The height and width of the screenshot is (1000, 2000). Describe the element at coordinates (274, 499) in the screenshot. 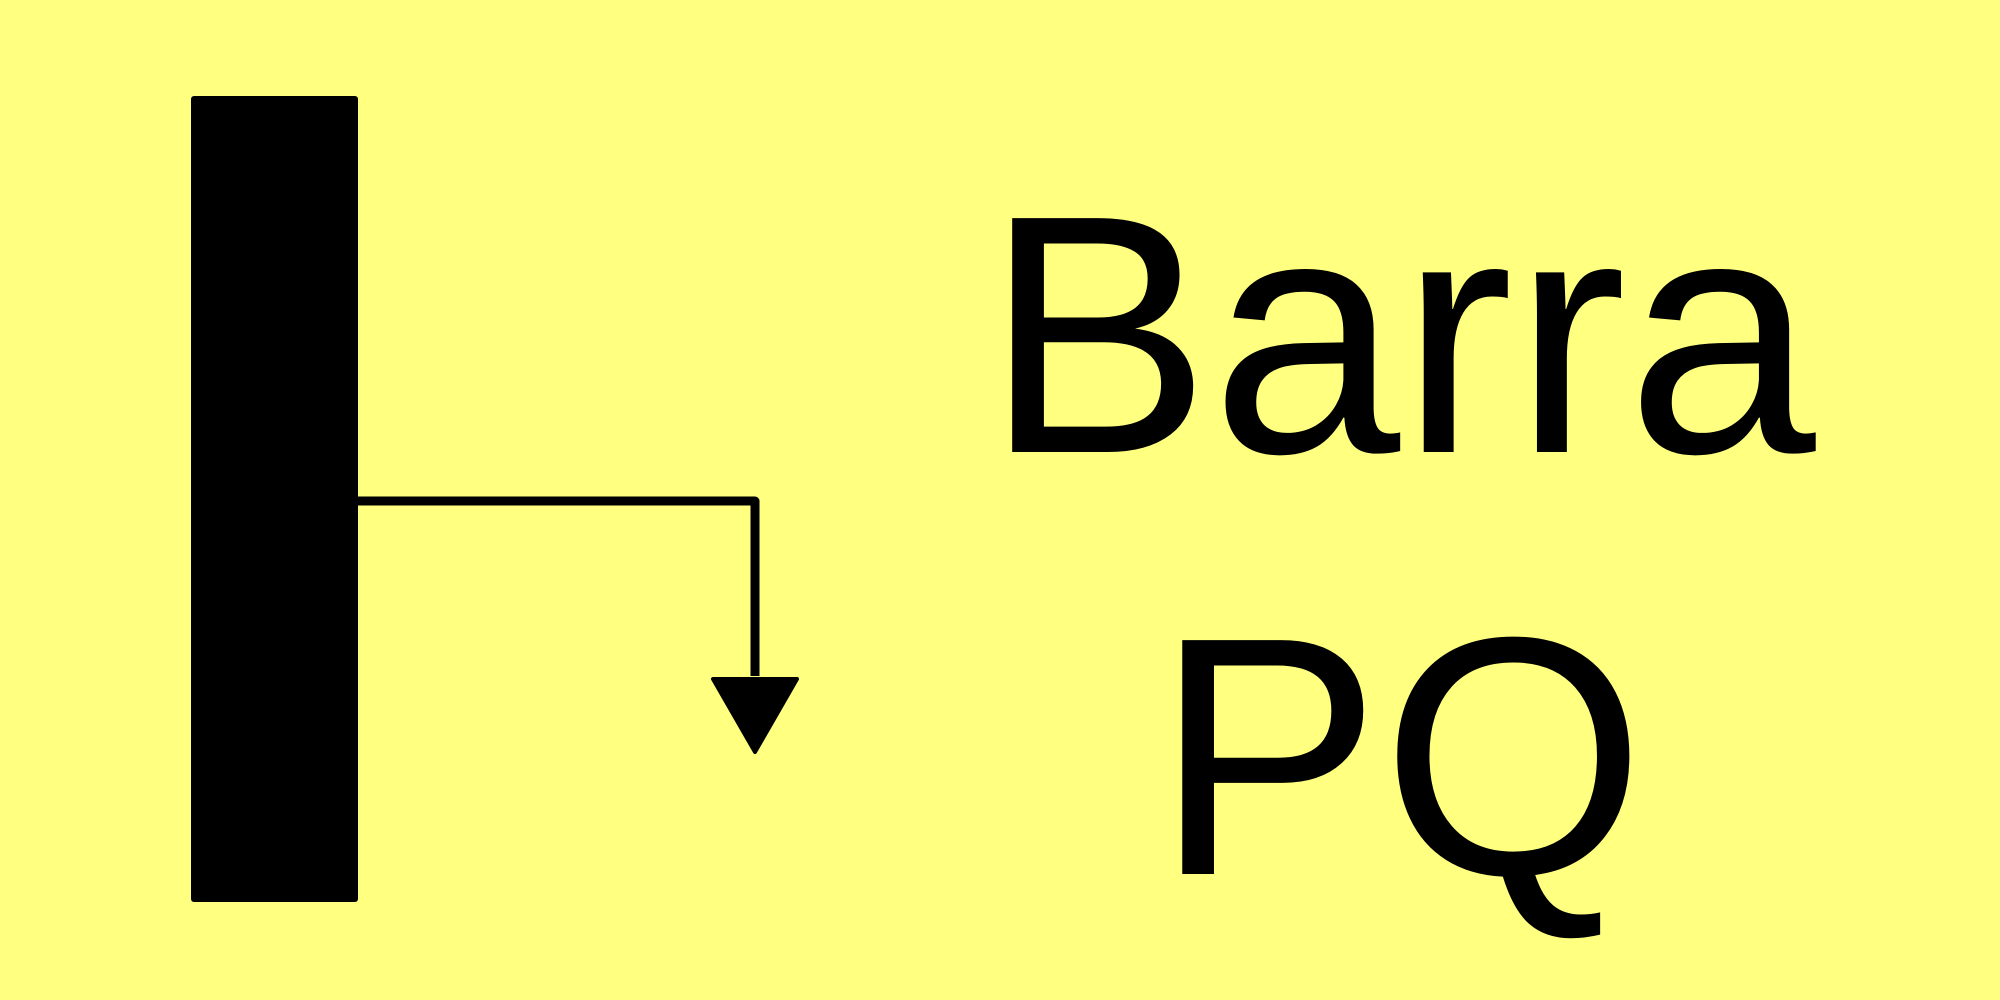

I see `bus-bar-icon` at that location.